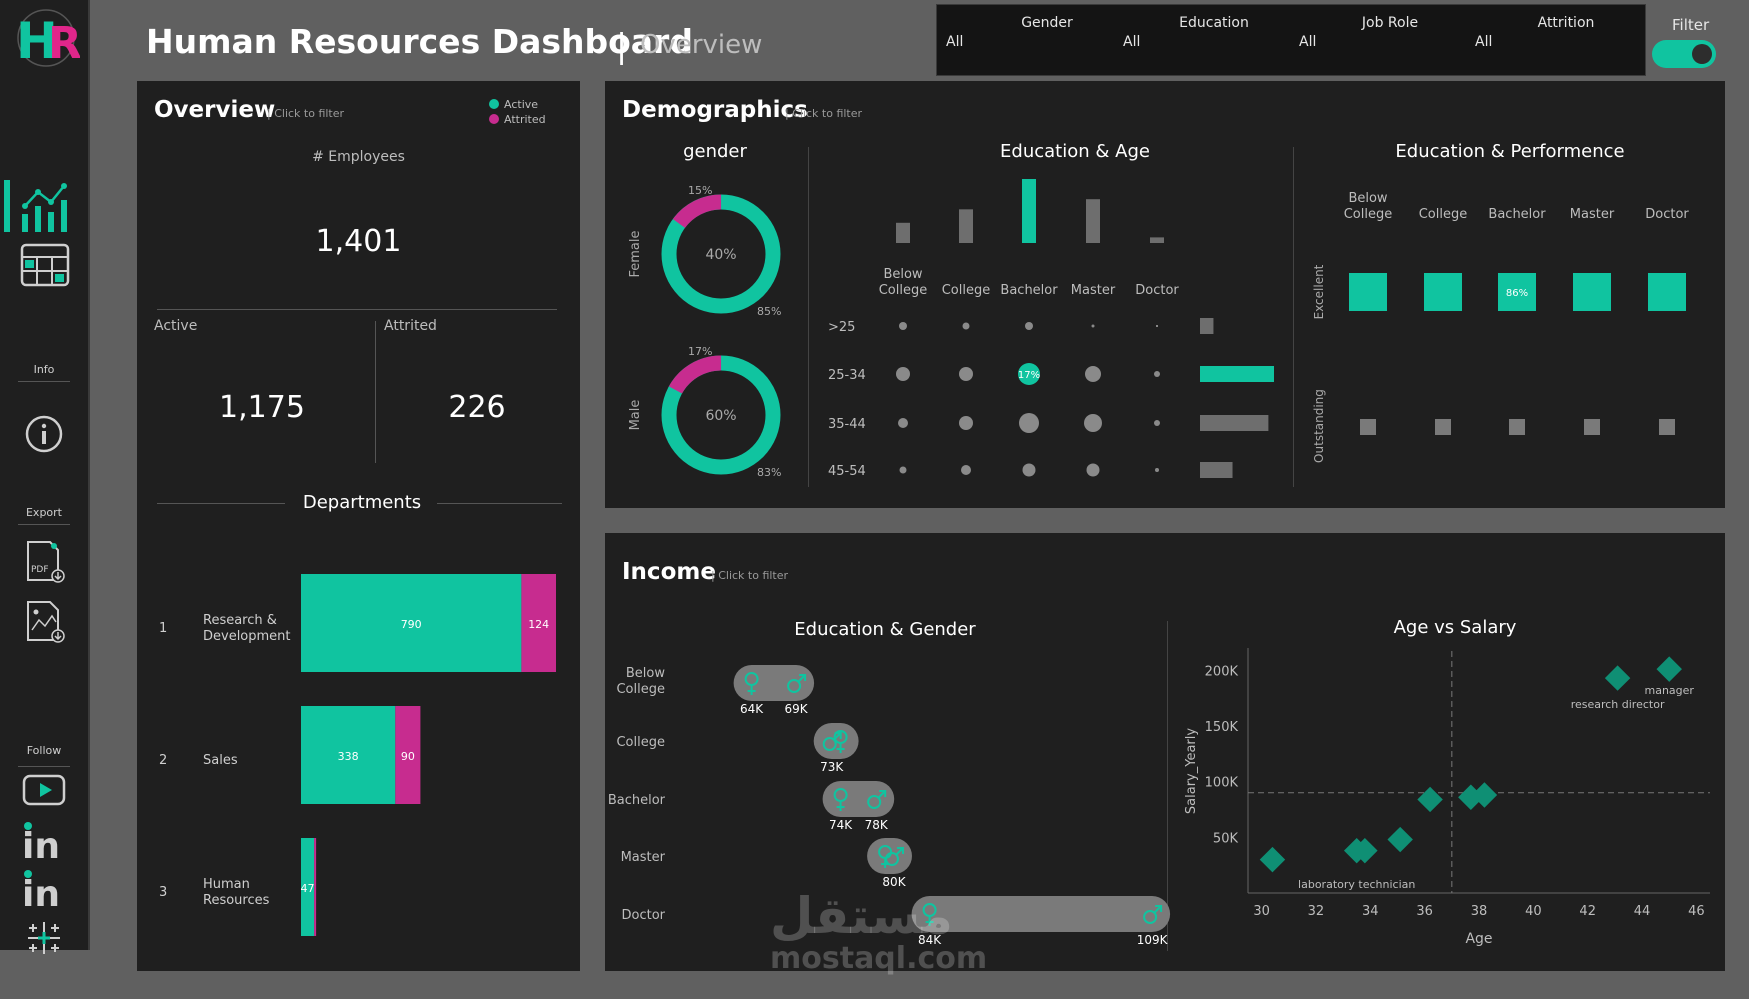 Image resolution: width=1749 pixels, height=999 pixels. I want to click on male-icon-circle, so click(874, 802).